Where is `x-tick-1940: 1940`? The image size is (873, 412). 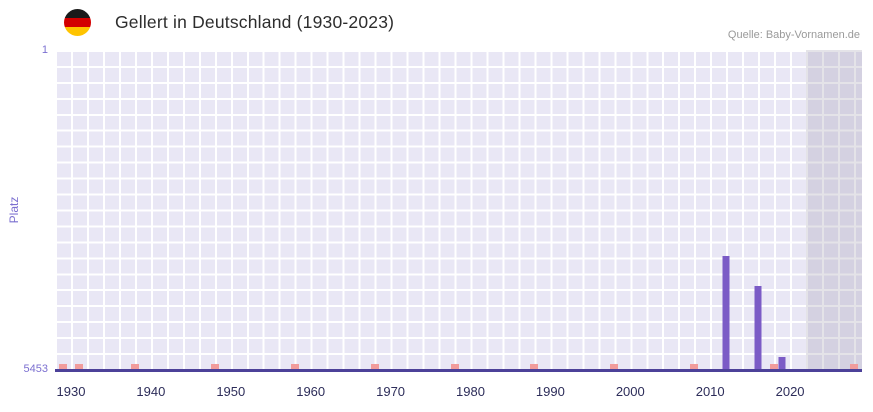 x-tick-1940: 1940 is located at coordinates (151, 391).